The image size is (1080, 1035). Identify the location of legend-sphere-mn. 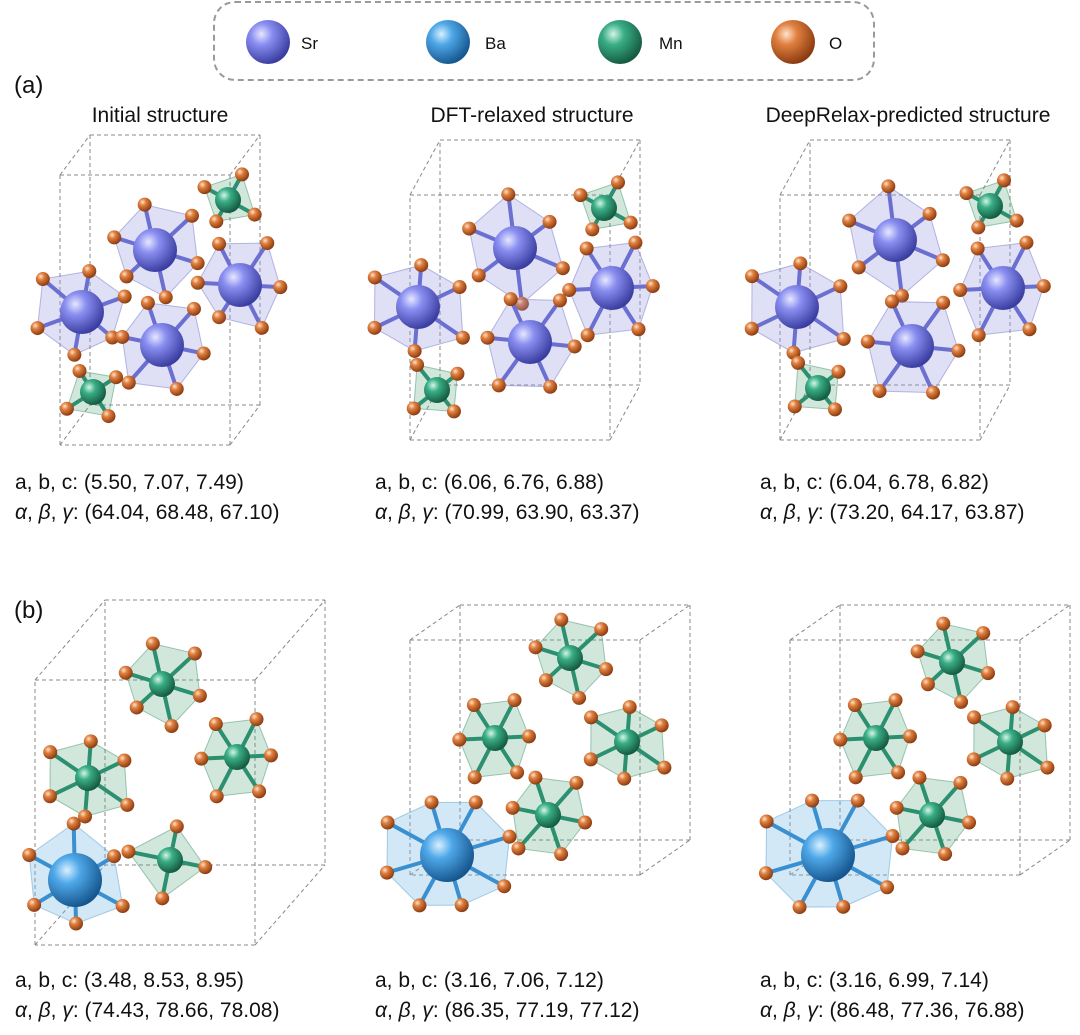
(620, 42).